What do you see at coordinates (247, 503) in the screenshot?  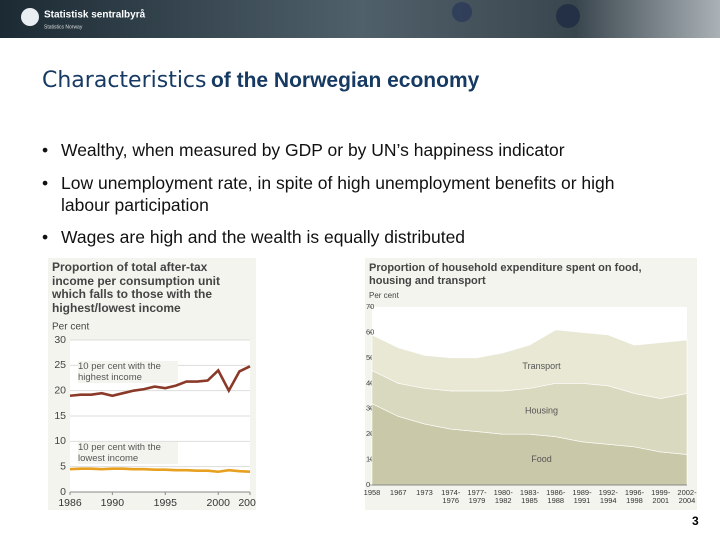 I see `x-tick-label: 2003` at bounding box center [247, 503].